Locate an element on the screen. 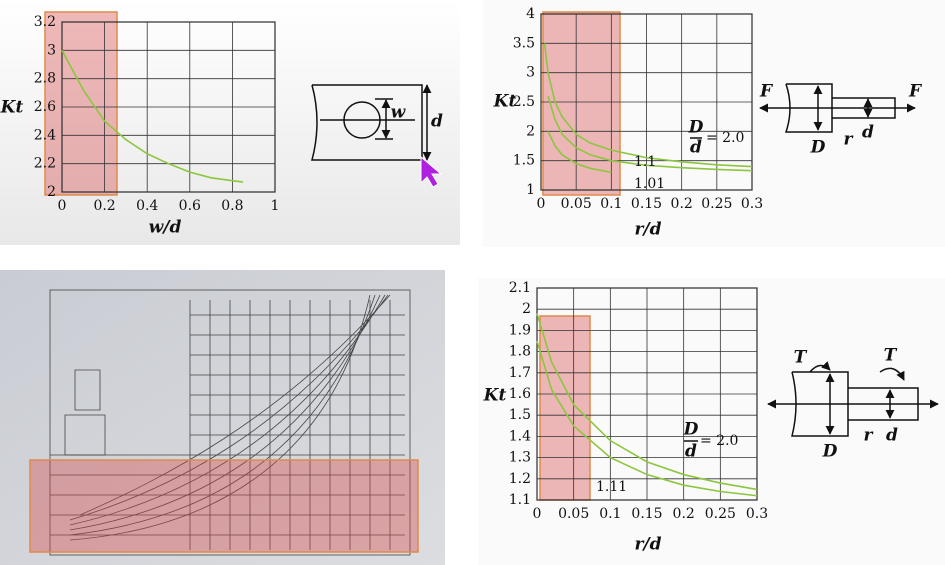 The width and height of the screenshot is (945, 565). y-tick-label: 1.4 is located at coordinates (520, 436).